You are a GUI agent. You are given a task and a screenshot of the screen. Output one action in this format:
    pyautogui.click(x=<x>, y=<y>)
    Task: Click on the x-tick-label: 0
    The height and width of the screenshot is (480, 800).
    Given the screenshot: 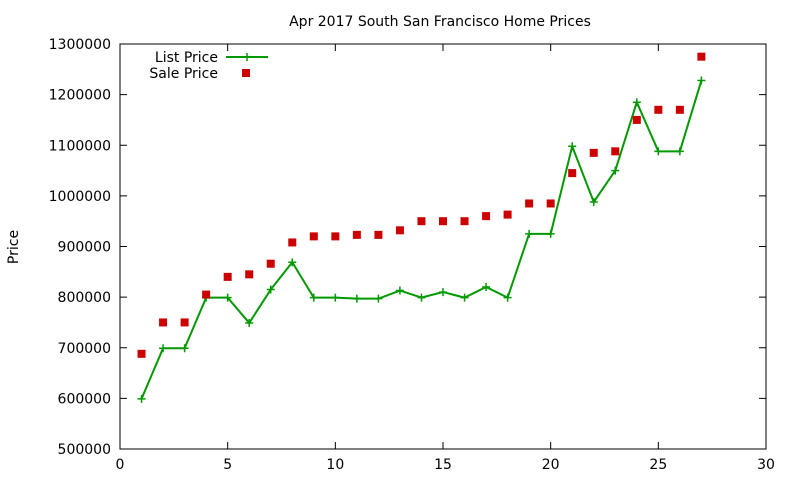 What is the action you would take?
    pyautogui.click(x=120, y=465)
    